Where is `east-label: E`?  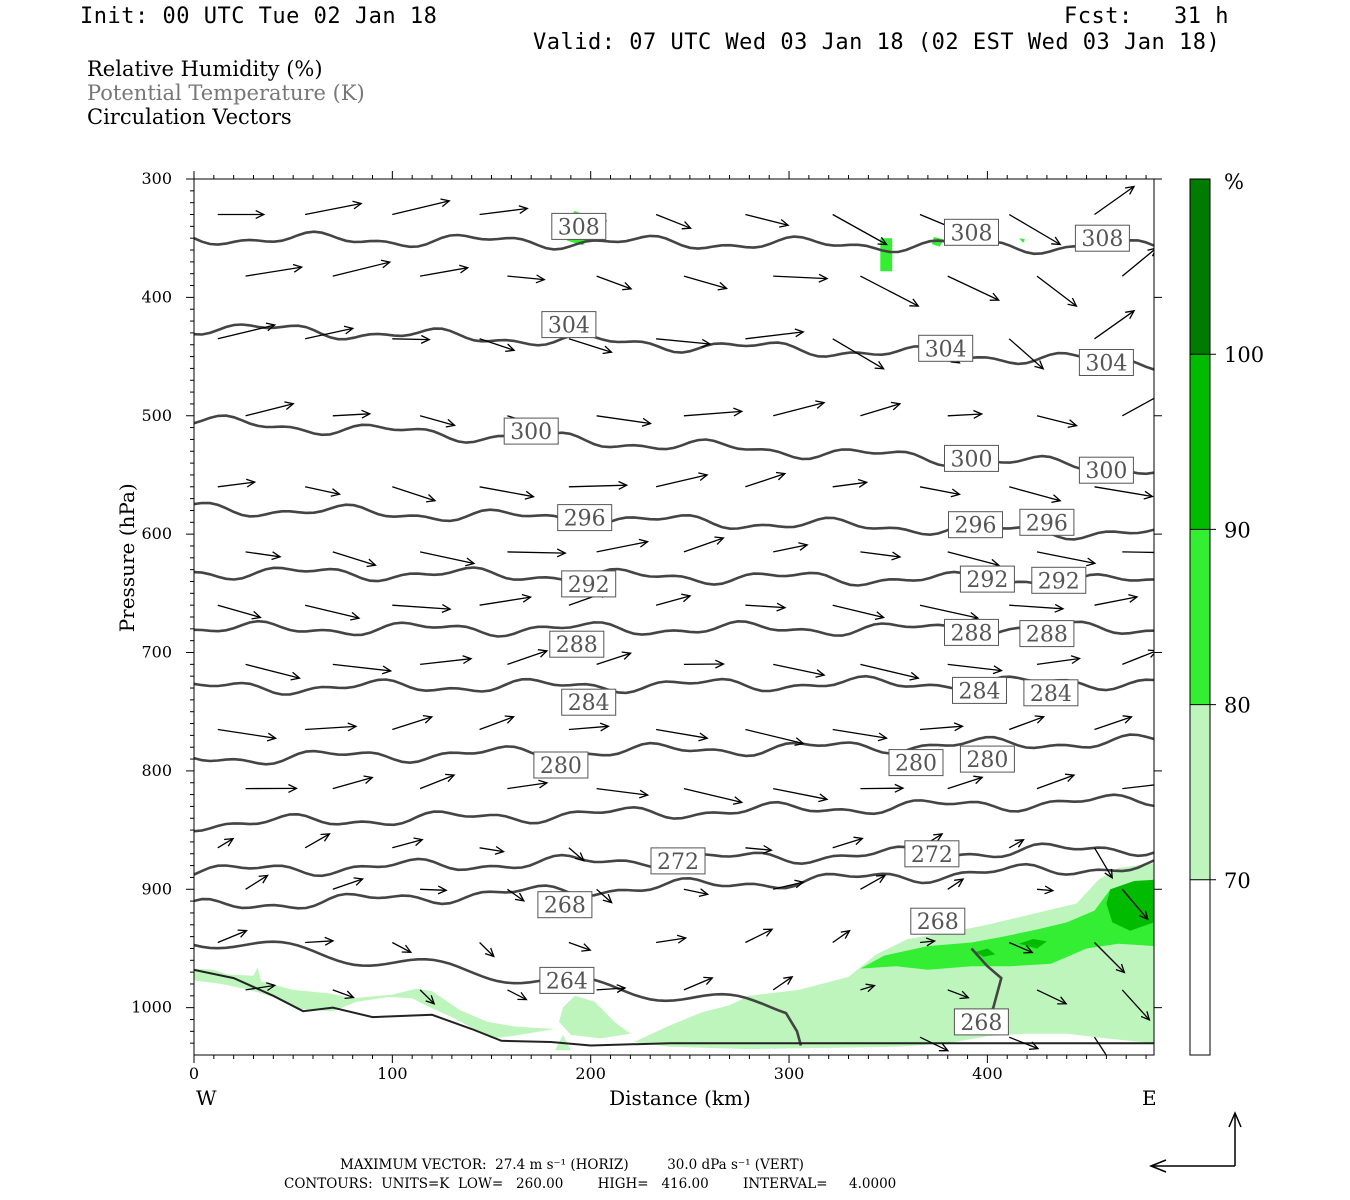 east-label: E is located at coordinates (1149, 1098).